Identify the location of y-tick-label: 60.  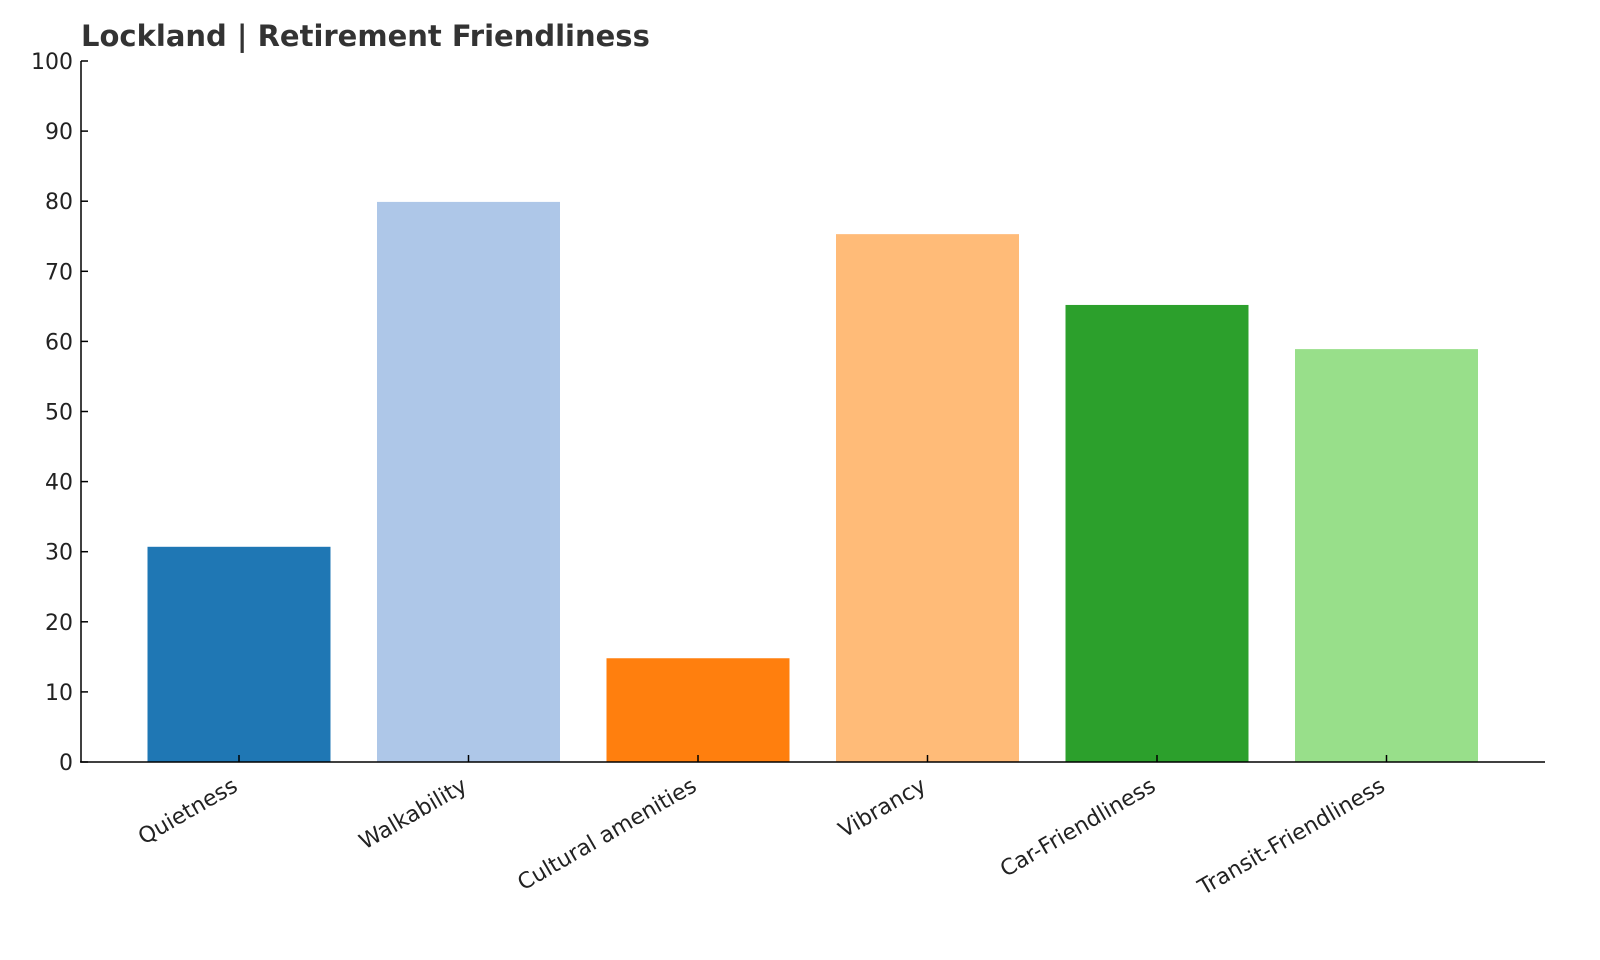
(59, 342).